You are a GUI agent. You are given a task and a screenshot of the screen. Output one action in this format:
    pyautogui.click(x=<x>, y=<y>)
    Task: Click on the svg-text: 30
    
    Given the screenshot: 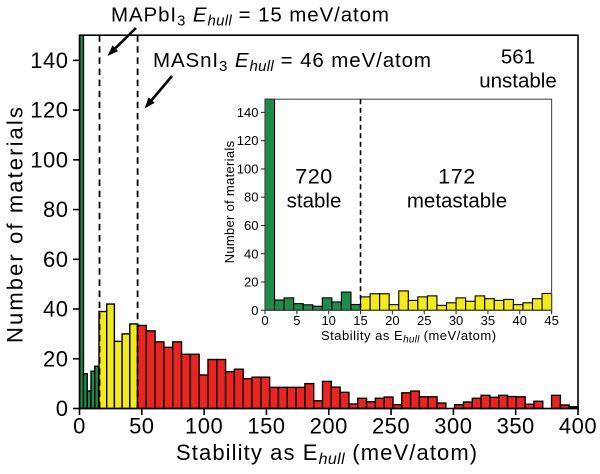 What is the action you would take?
    pyautogui.click(x=456, y=320)
    